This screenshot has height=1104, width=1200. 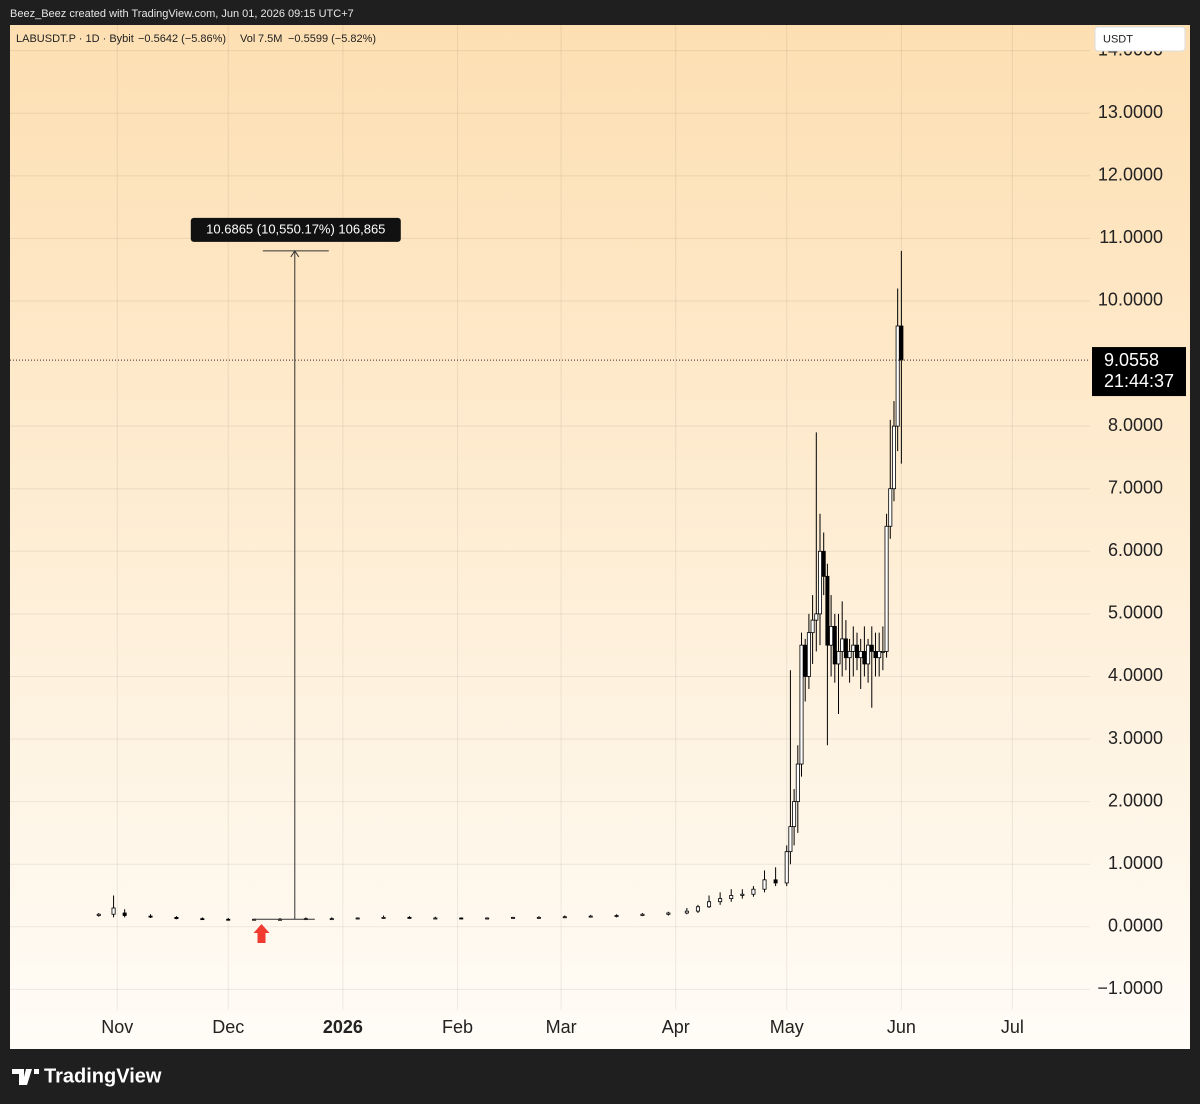 What do you see at coordinates (676, 1027) in the screenshot?
I see `x-tick-label: Apr` at bounding box center [676, 1027].